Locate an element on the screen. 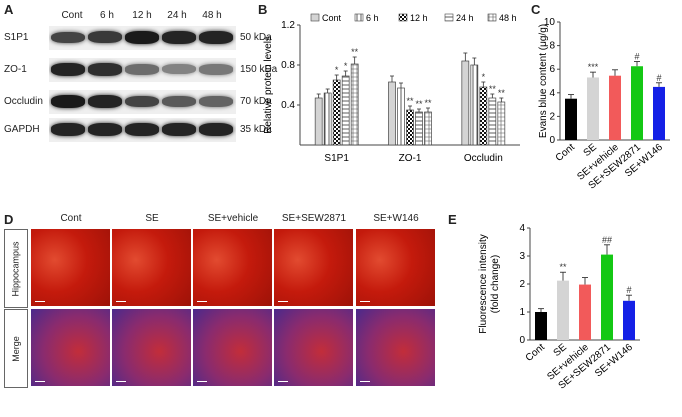 This screenshot has height=417, width=682. panel-label-c: C is located at coordinates (536, 9).